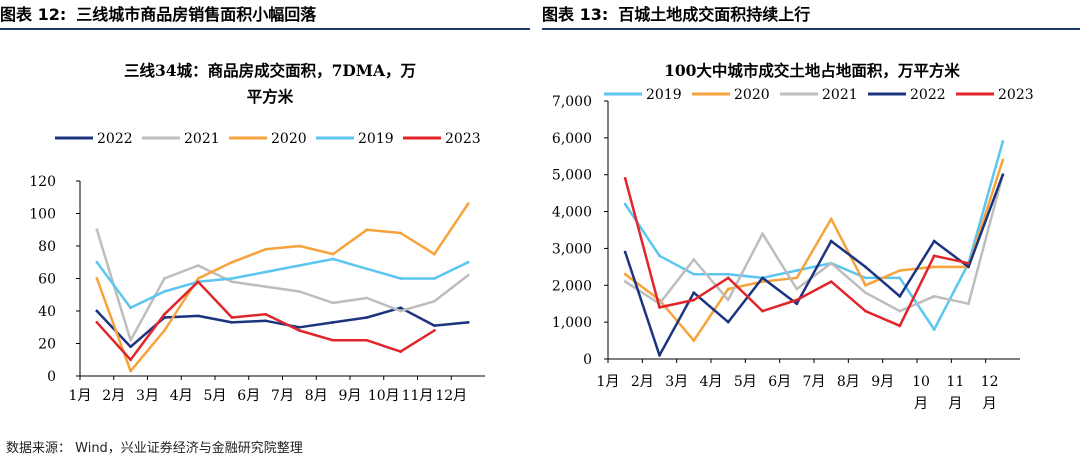  Describe the element at coordinates (350, 396) in the screenshot. I see `chart-12-x-tick-label: 9月` at that location.